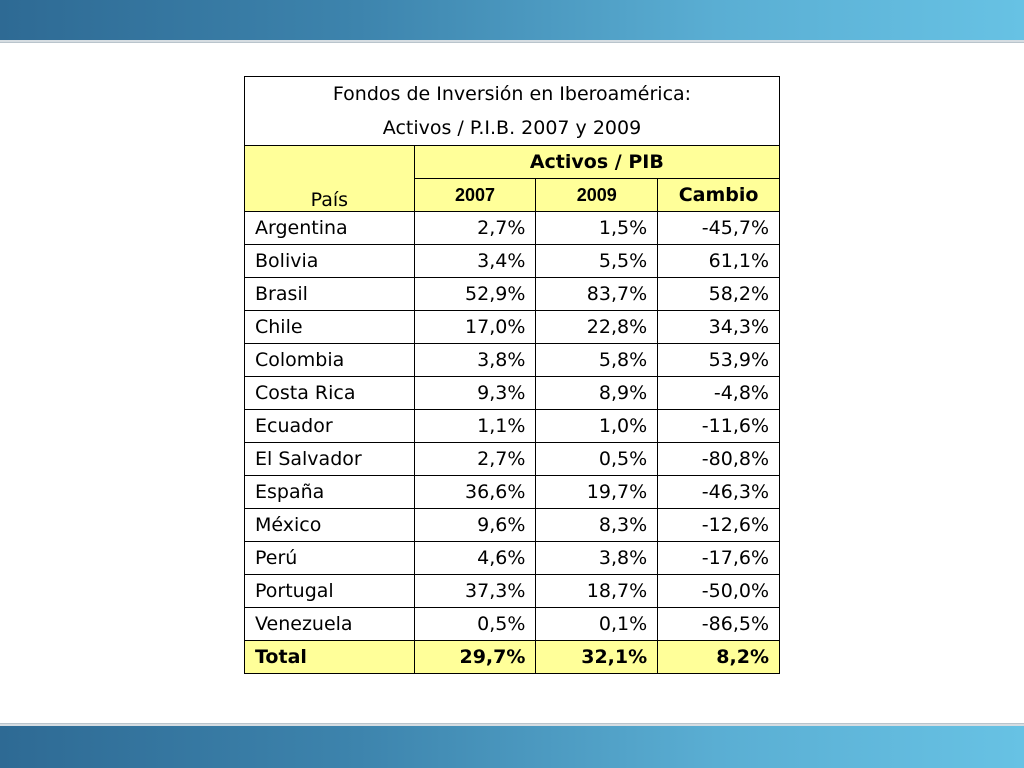 This screenshot has height=768, width=1024. Describe the element at coordinates (512, 128) in the screenshot. I see `table-title-line-2: Activos / P.I.B. 2007 y 2009` at that location.